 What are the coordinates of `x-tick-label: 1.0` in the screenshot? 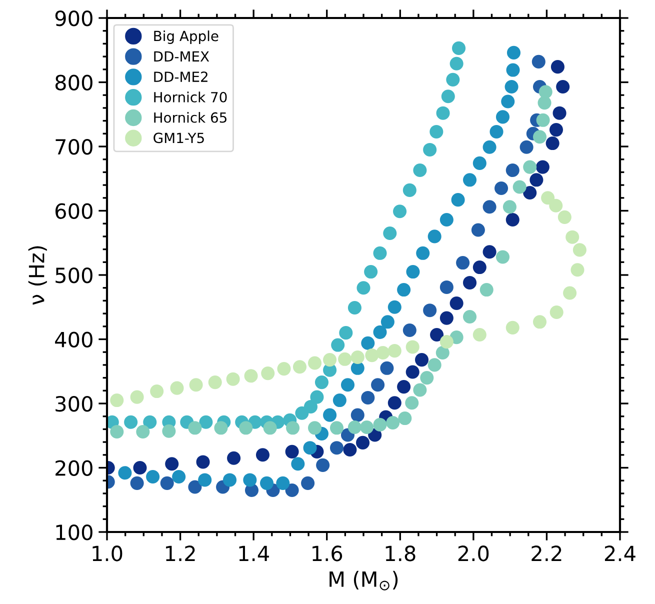 It's located at (107, 554).